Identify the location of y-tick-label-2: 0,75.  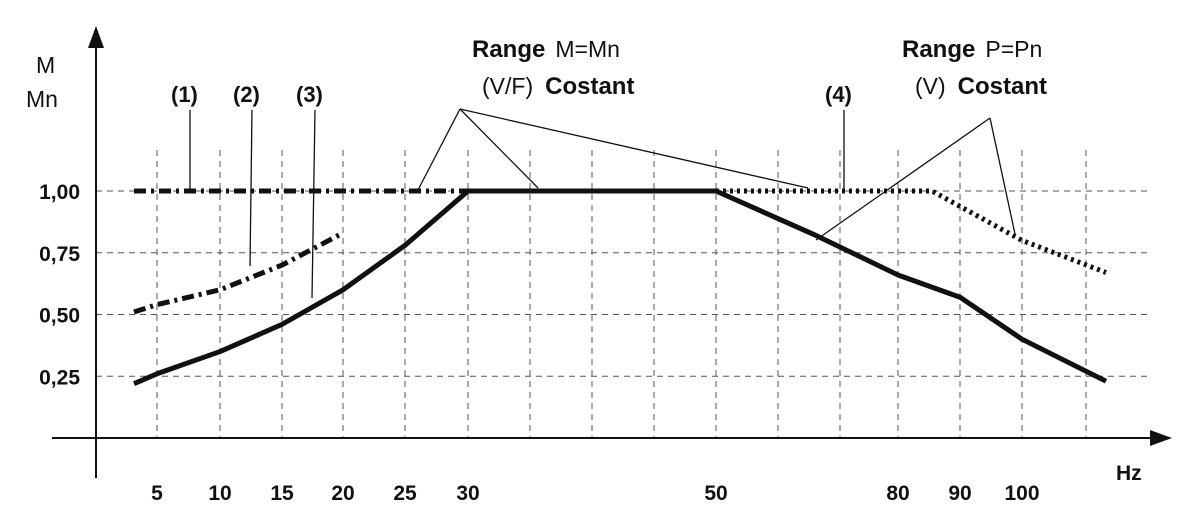
(59, 254).